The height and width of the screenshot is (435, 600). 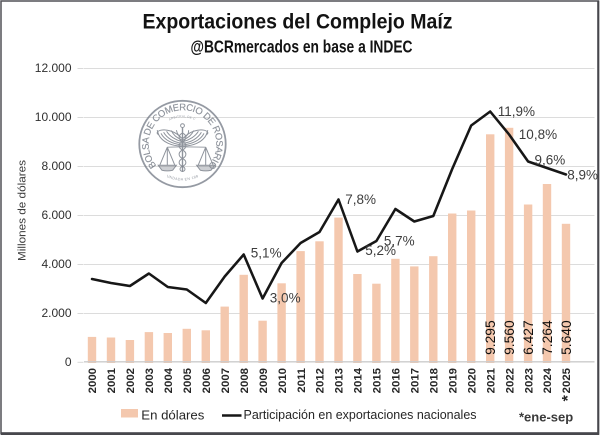 I want to click on svg-text: 0, so click(x=68, y=362).